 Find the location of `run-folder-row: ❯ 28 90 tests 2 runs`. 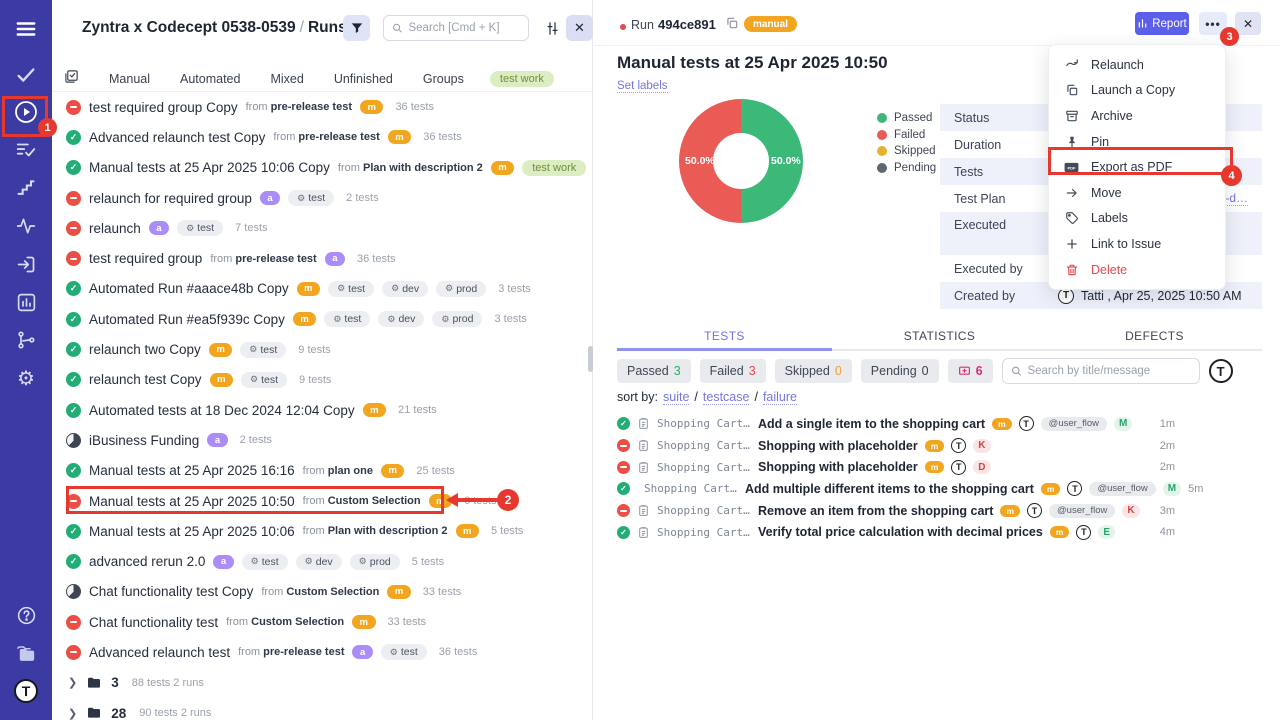

run-folder-row: ❯ 28 90 tests 2 runs is located at coordinates (322, 709).